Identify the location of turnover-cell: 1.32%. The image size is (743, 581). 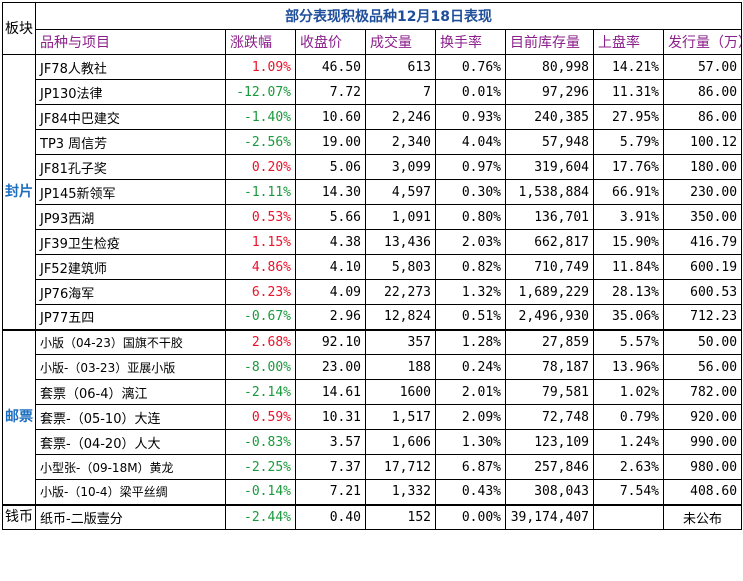
(470, 292).